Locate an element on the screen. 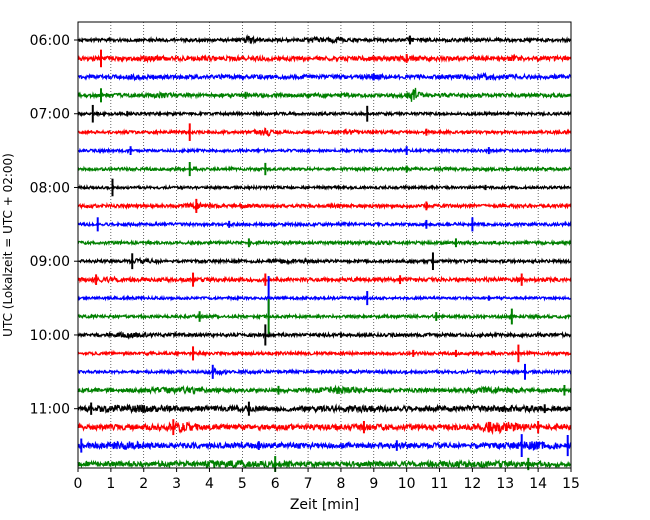 Image resolution: width=650 pixels, height=520 pixels. x-tick-label: 11 is located at coordinates (440, 484).